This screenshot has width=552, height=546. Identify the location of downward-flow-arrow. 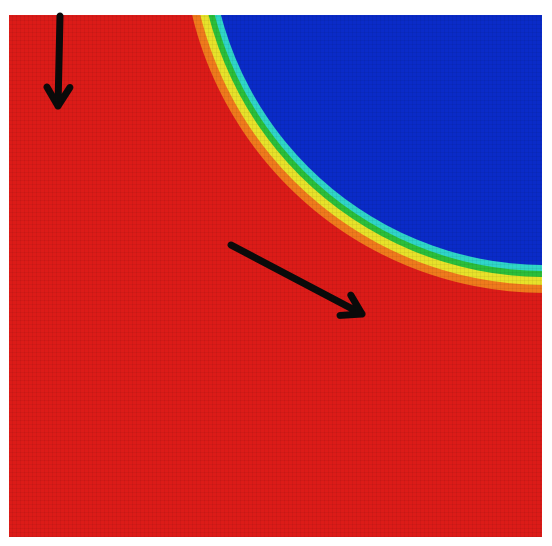
(58, 61).